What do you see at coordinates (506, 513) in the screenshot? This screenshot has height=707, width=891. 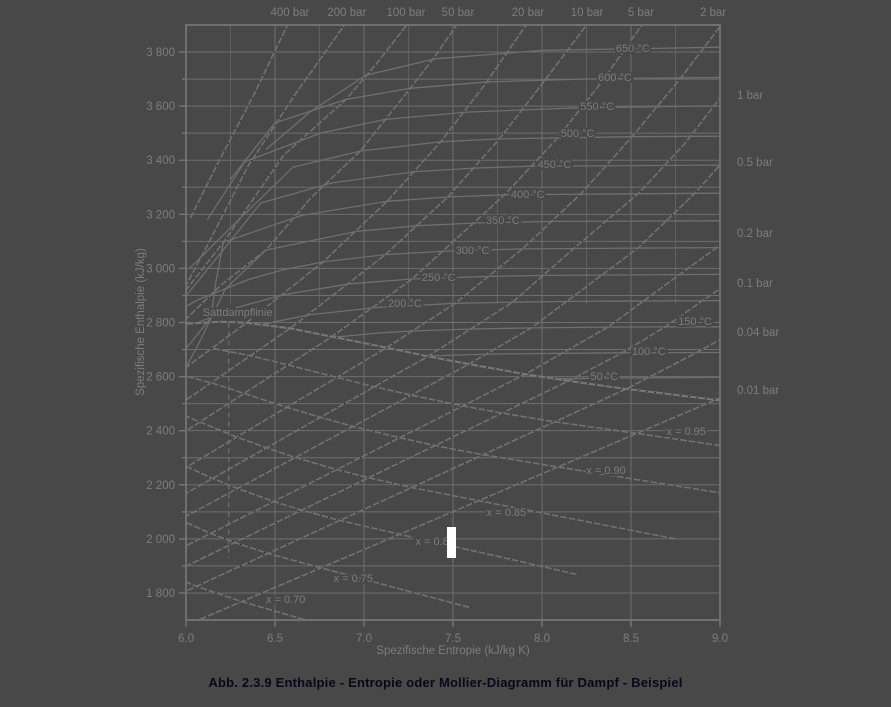 I see `quality-label-x-0.85: x = 0.85` at bounding box center [506, 513].